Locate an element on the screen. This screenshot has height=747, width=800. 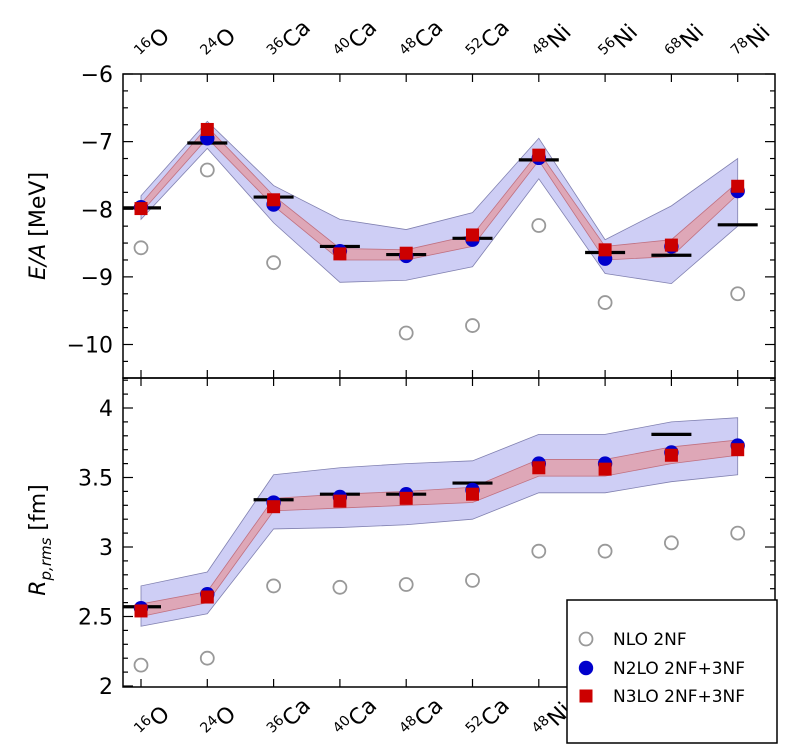
bottom-nucleus-label: 40Ca is located at coordinates (356, 718).